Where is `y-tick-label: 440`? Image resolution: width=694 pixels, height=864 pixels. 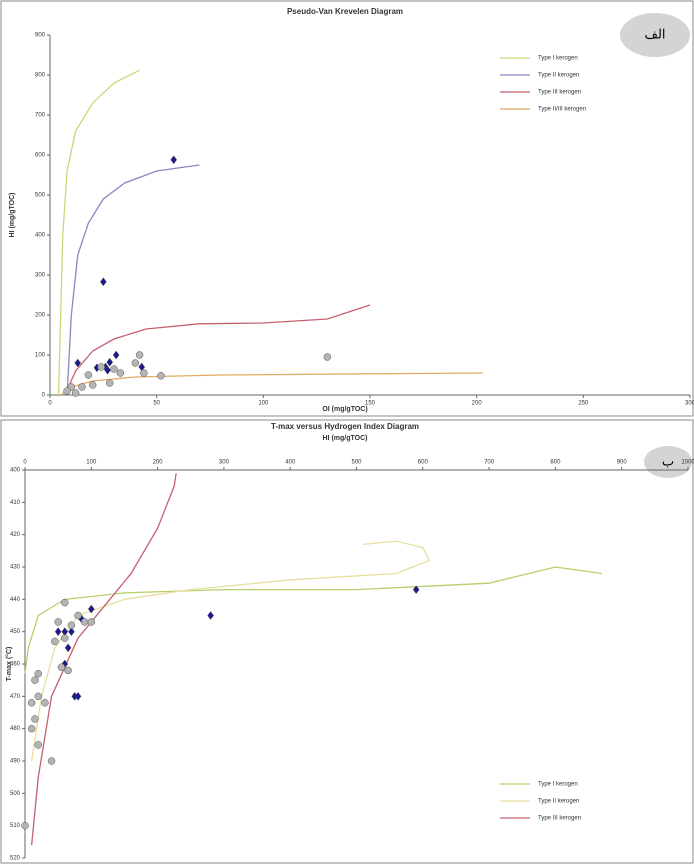 y-tick-label: 440 is located at coordinates (15, 600).